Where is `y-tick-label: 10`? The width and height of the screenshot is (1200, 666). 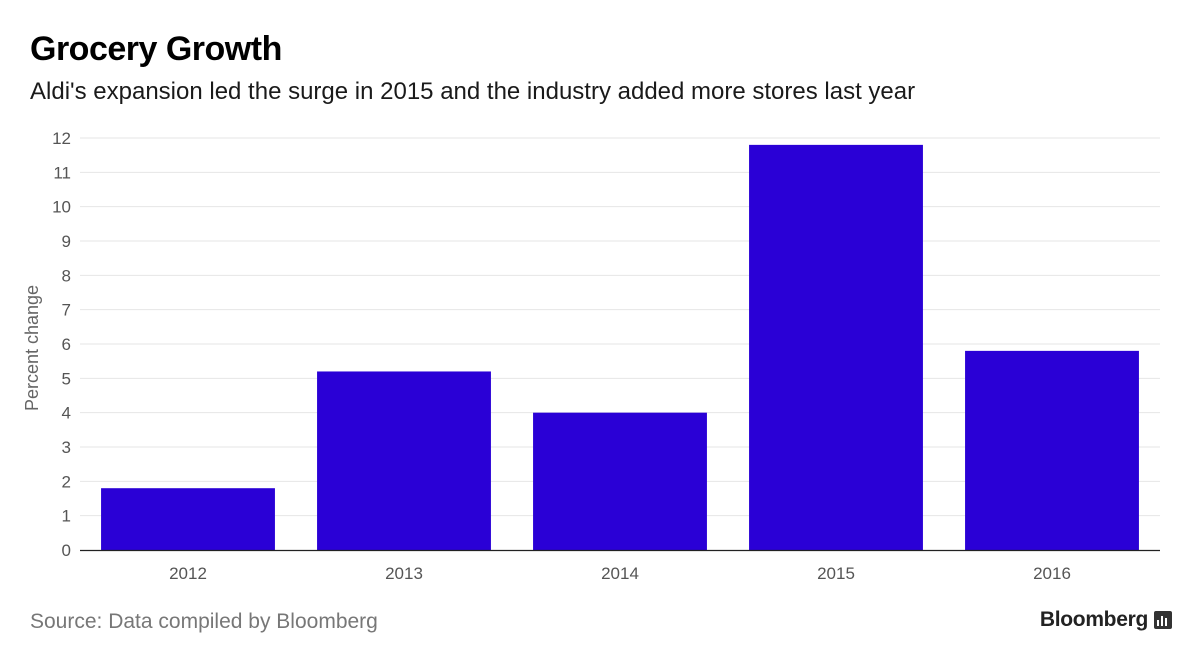
y-tick-label: 10 is located at coordinates (61, 207).